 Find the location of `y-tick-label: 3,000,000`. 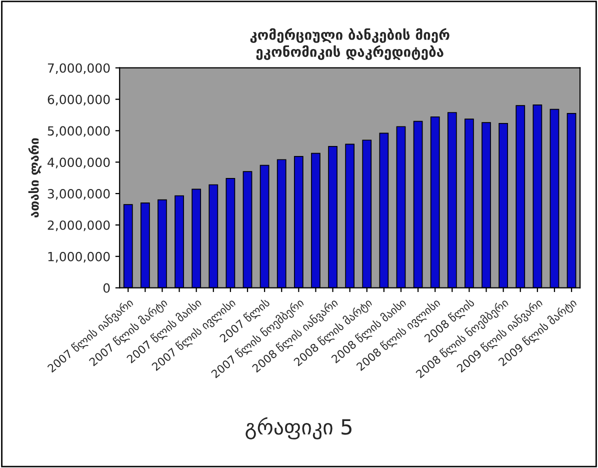

y-tick-label: 3,000,000 is located at coordinates (79, 194).